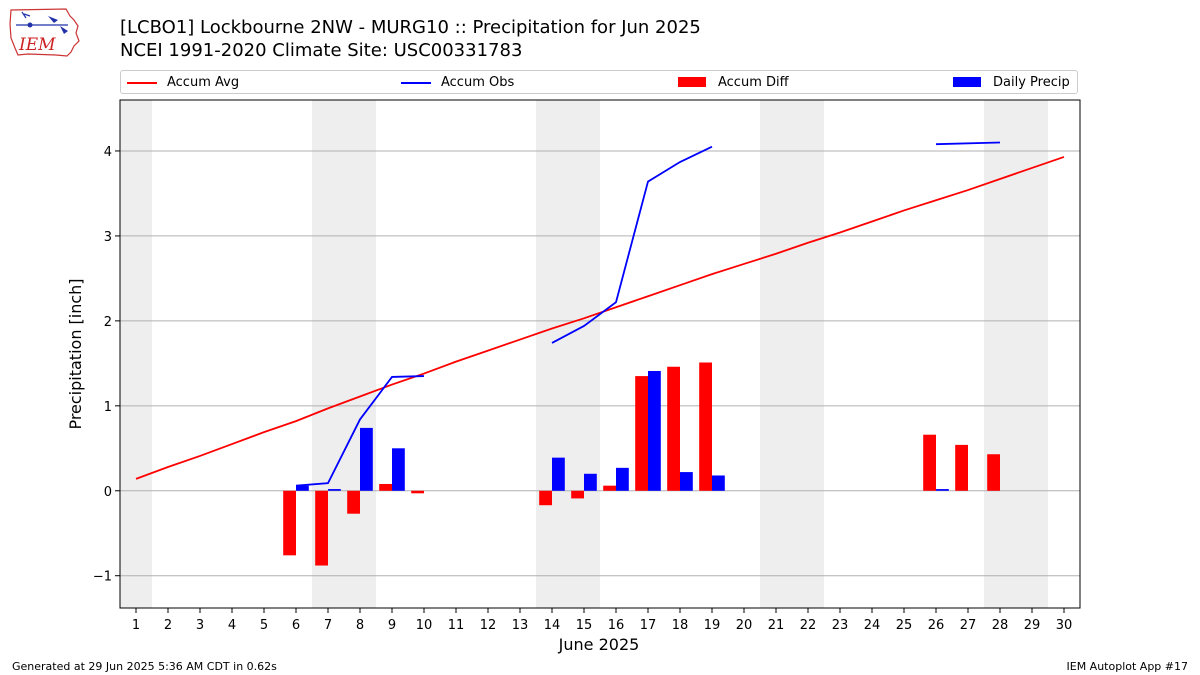  I want to click on chart-subtitle: NCEI 1991-2020 Climate Site: USC00331783, so click(321, 50).